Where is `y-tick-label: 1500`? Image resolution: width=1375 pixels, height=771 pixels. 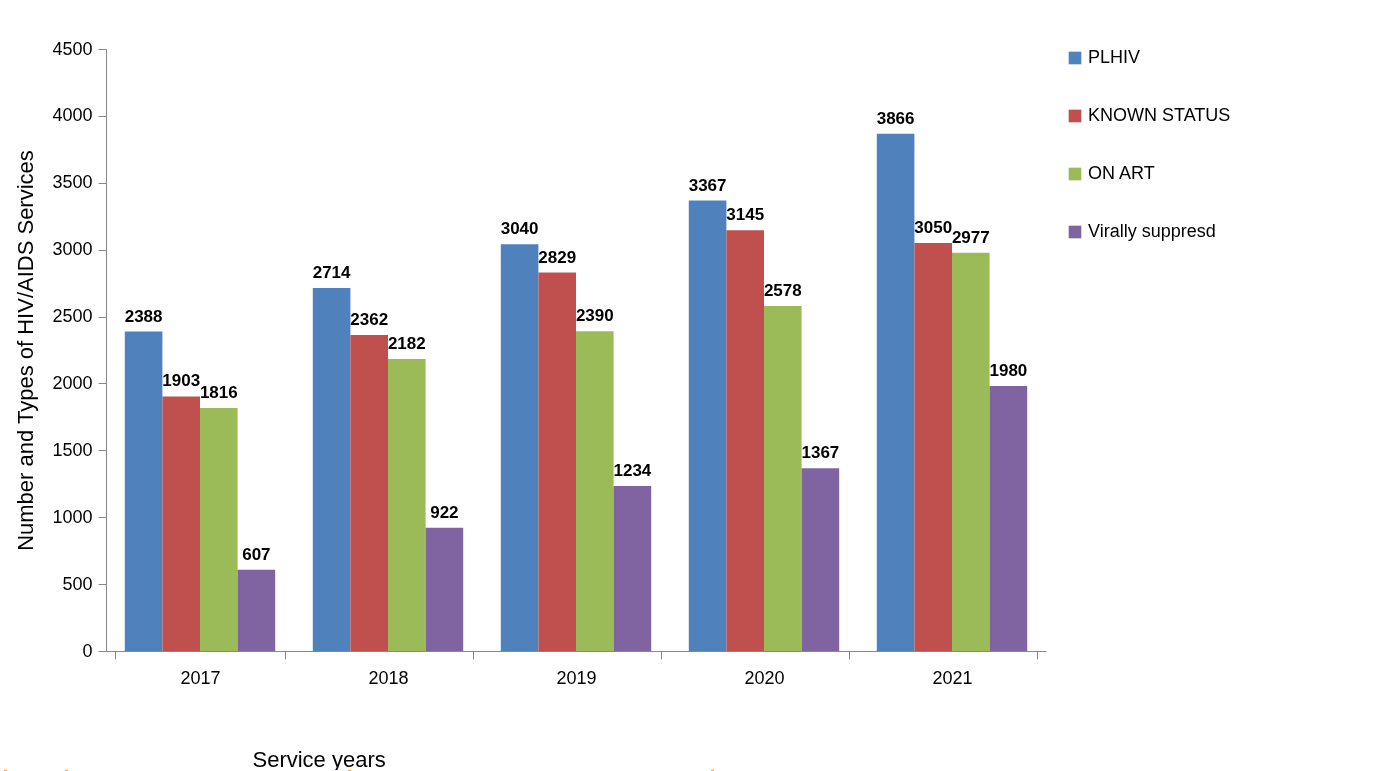 y-tick-label: 1500 is located at coordinates (72, 449).